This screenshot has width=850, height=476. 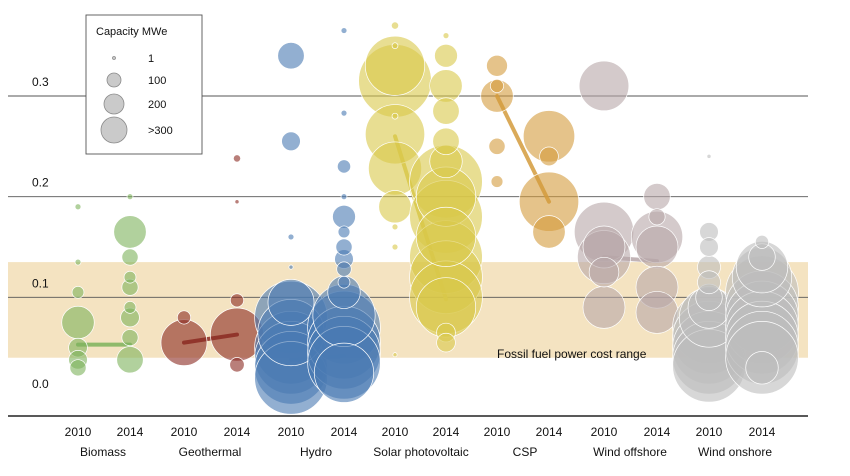 I want to click on y-tick-label: 0.2, so click(x=40, y=183).